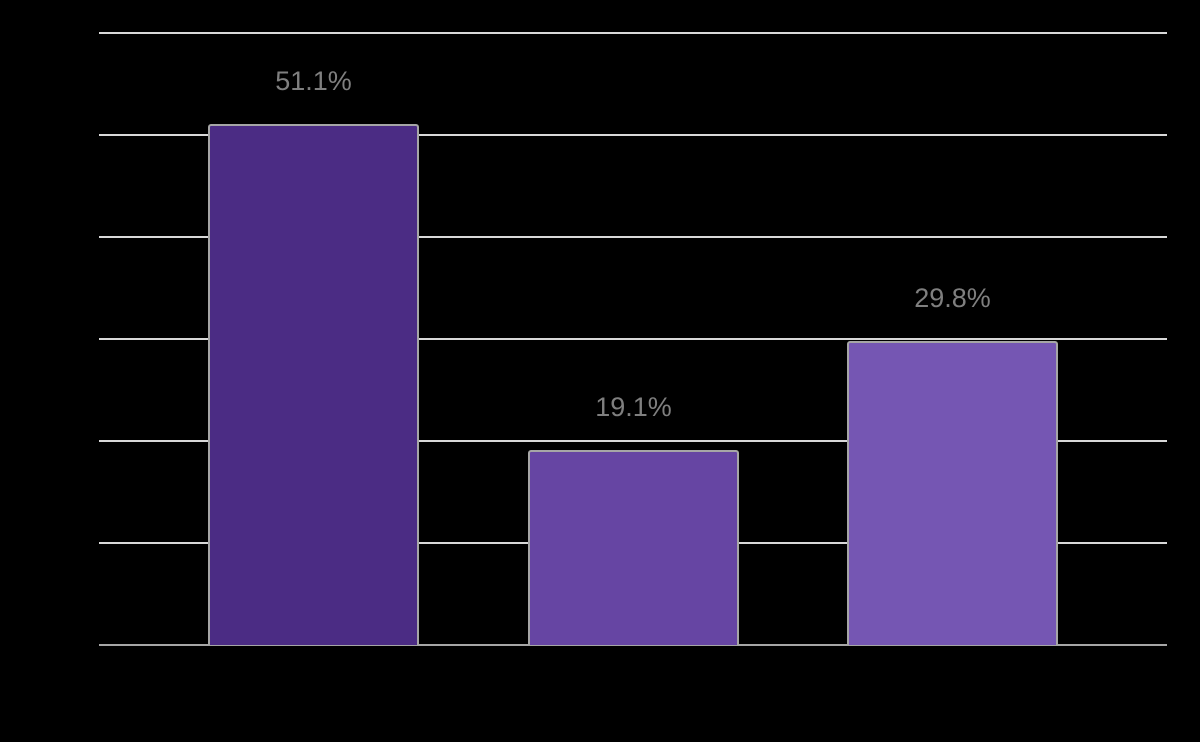 This screenshot has height=742, width=1200. What do you see at coordinates (633, 407) in the screenshot?
I see `bar-2-value-label: 19.1%` at bounding box center [633, 407].